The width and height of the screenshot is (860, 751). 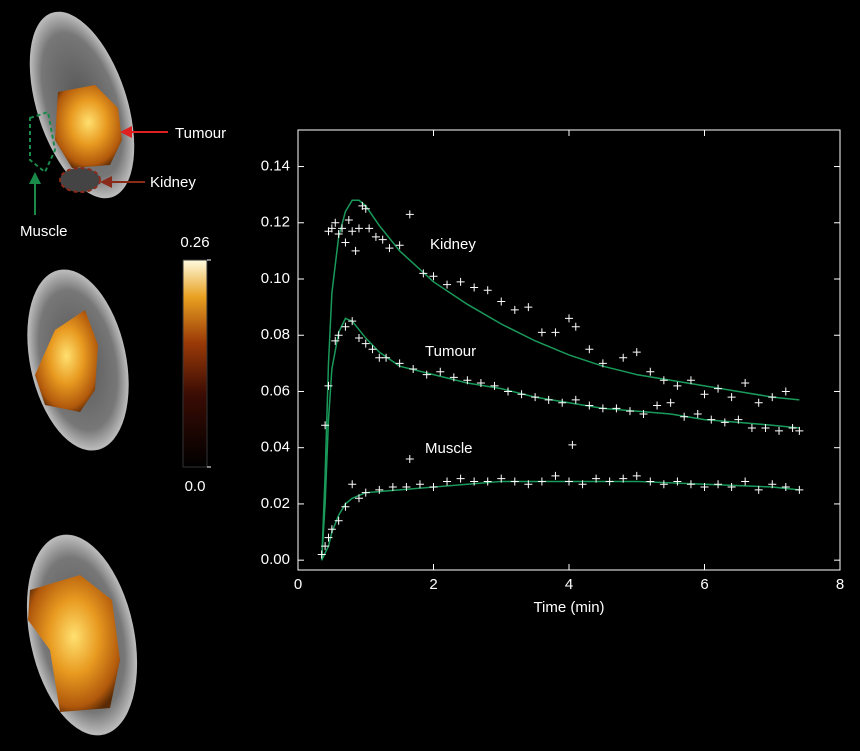 I want to click on colorbar-label: 0.0, so click(x=195, y=486).